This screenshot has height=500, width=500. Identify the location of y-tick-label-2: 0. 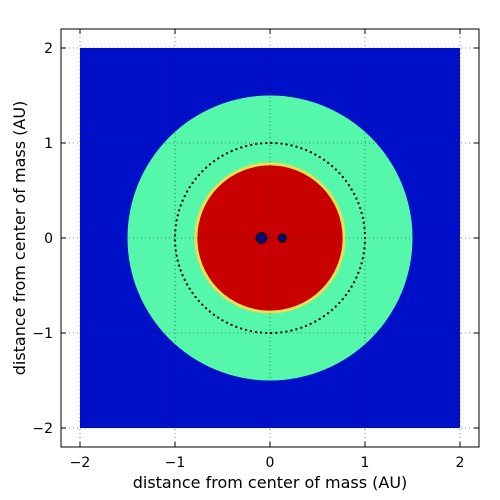
(48, 239).